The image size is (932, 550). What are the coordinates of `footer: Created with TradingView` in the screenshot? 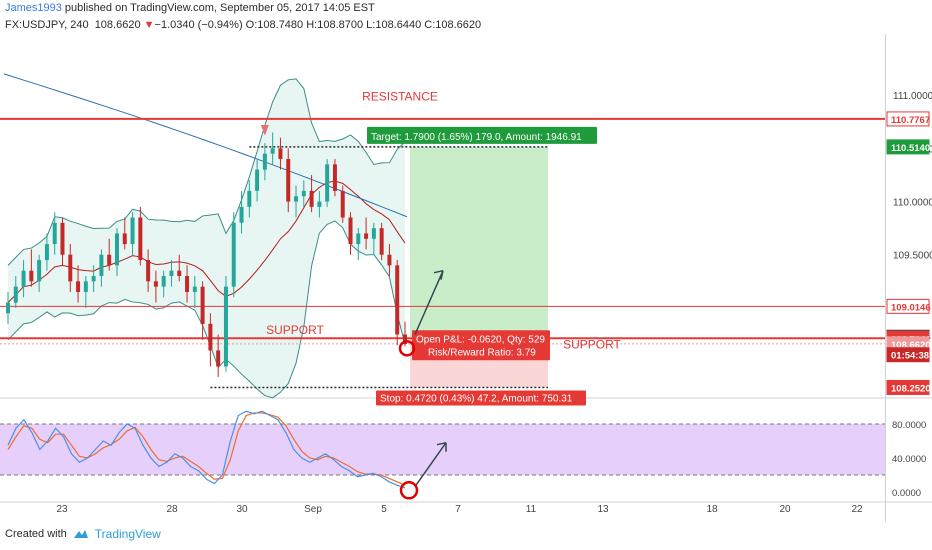 It's located at (83, 534).